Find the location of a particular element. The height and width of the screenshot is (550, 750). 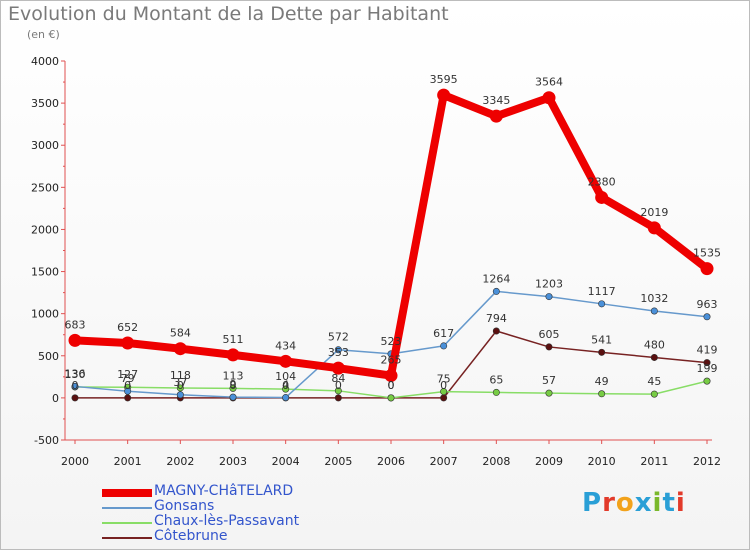

data-label: 130 is located at coordinates (75, 374).